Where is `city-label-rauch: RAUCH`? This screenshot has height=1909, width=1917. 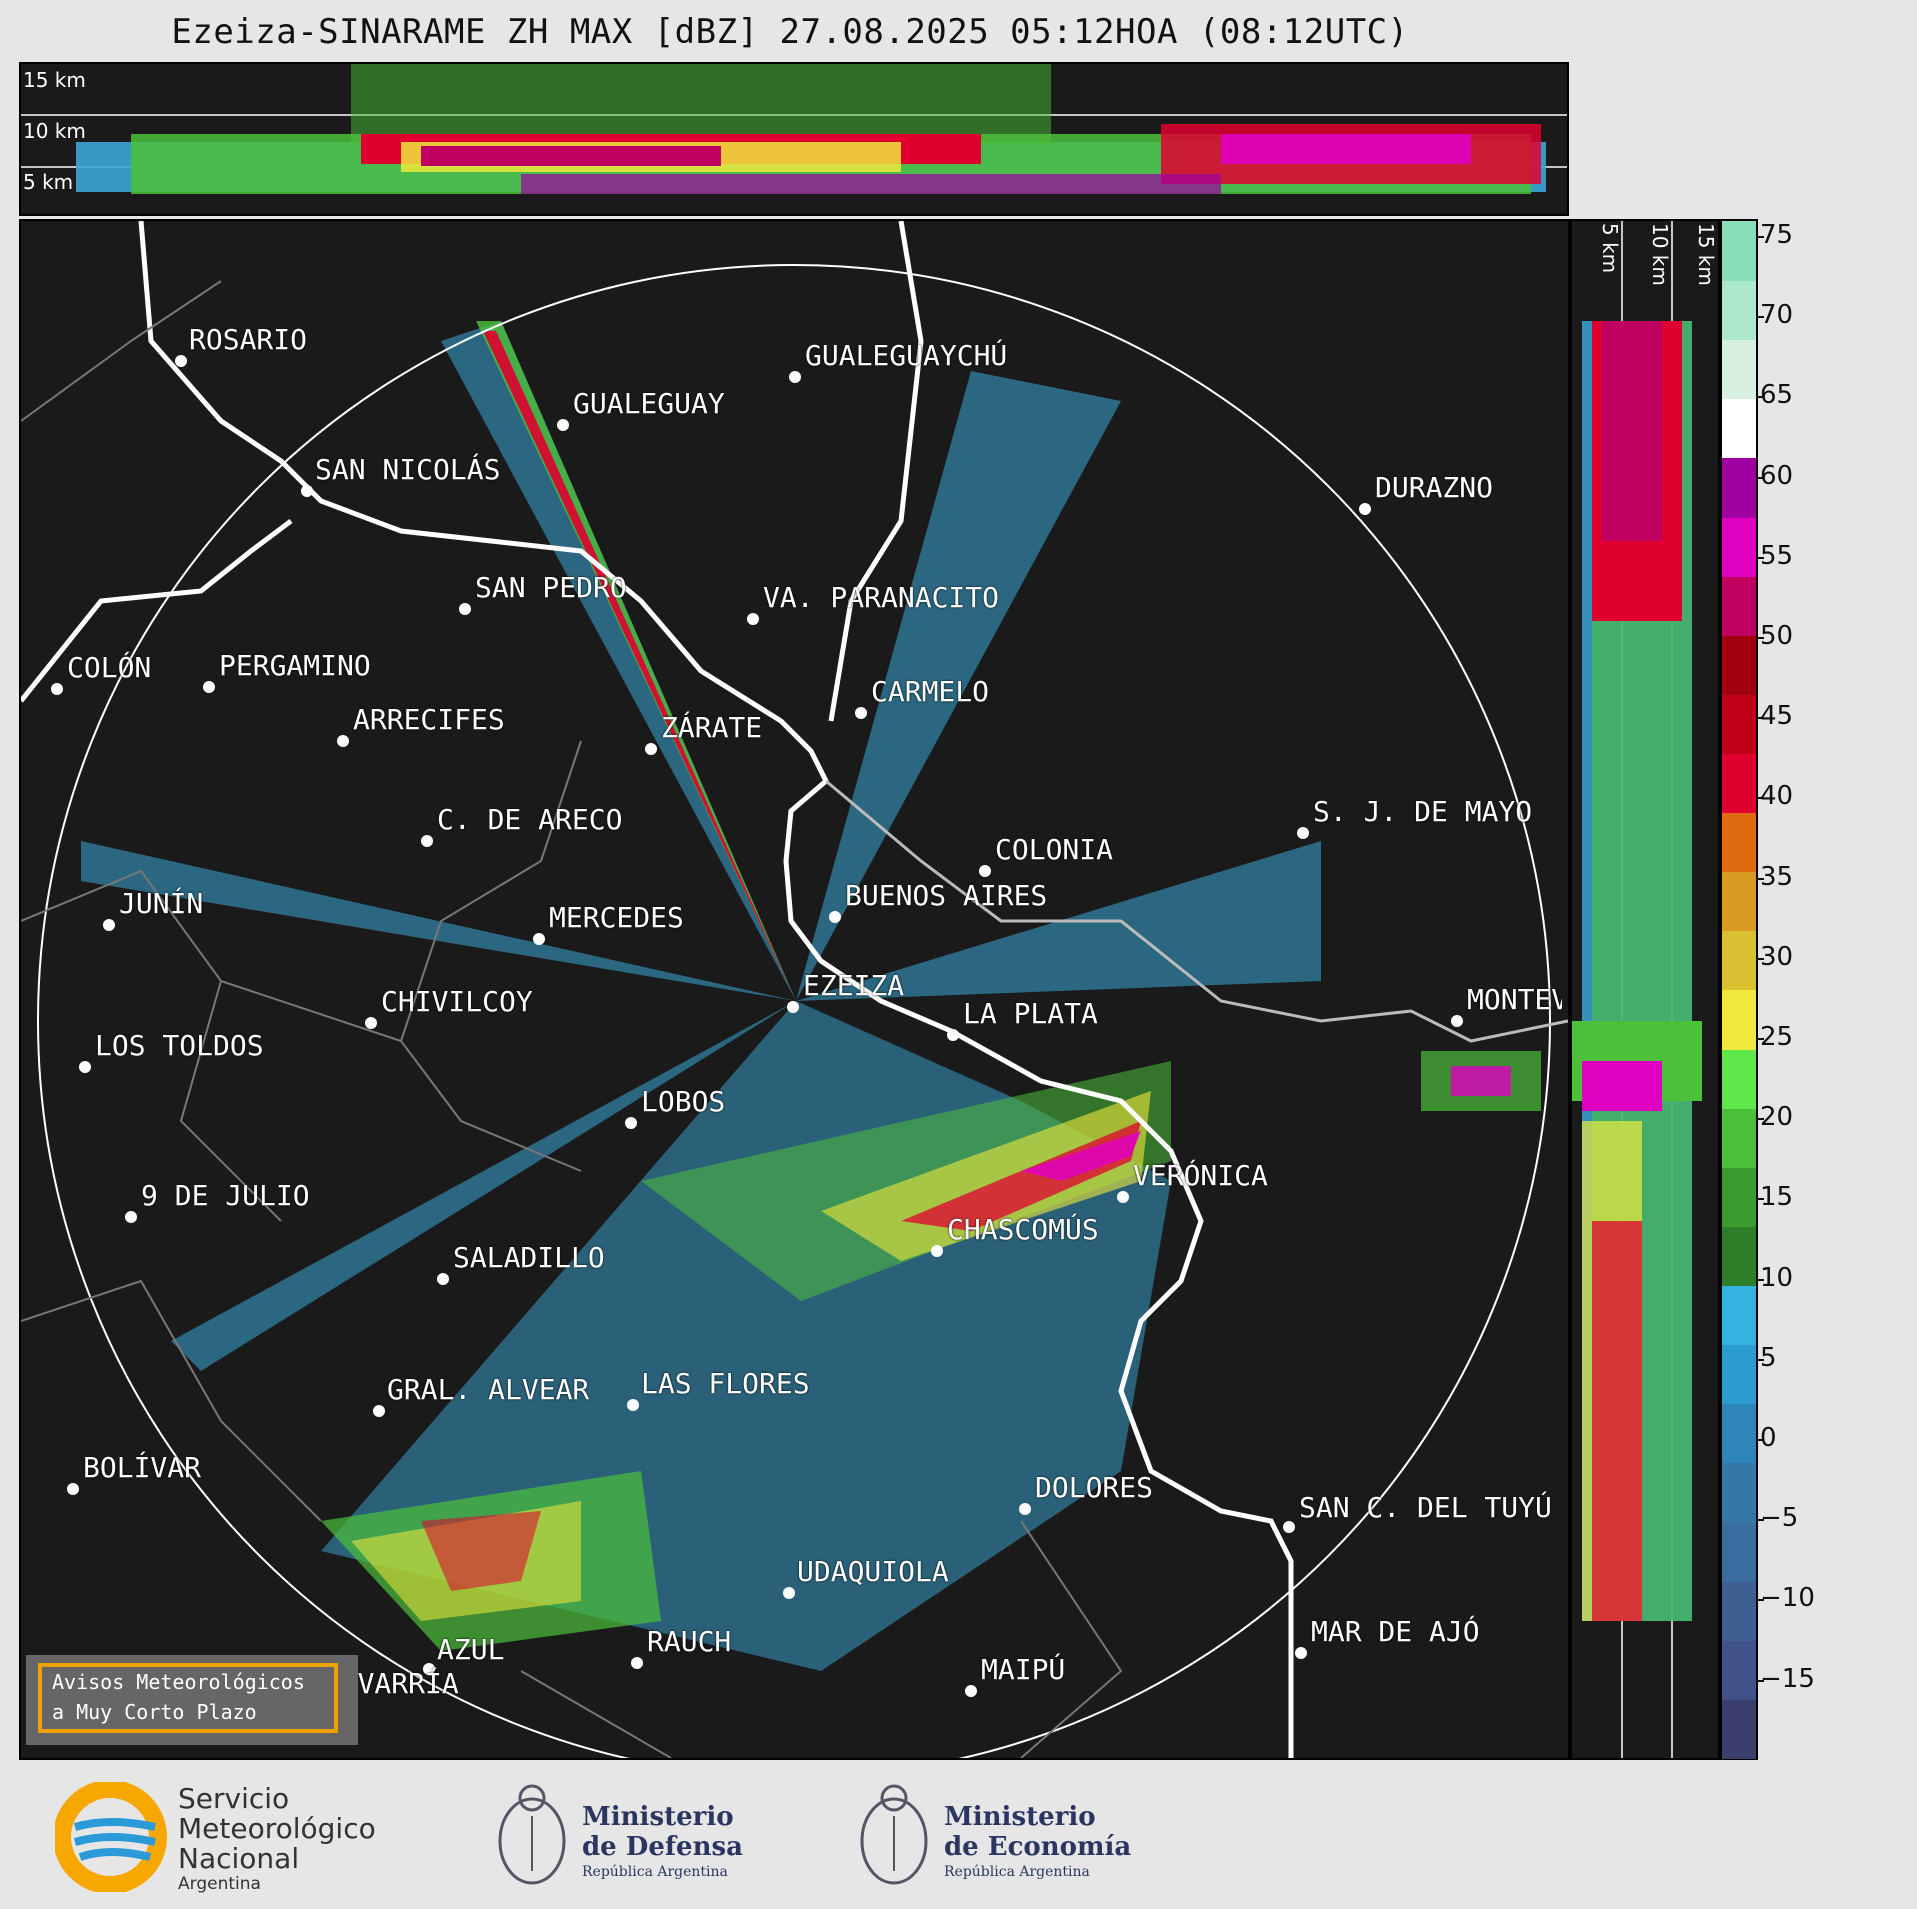
city-label-rauch: RAUCH is located at coordinates (689, 1641).